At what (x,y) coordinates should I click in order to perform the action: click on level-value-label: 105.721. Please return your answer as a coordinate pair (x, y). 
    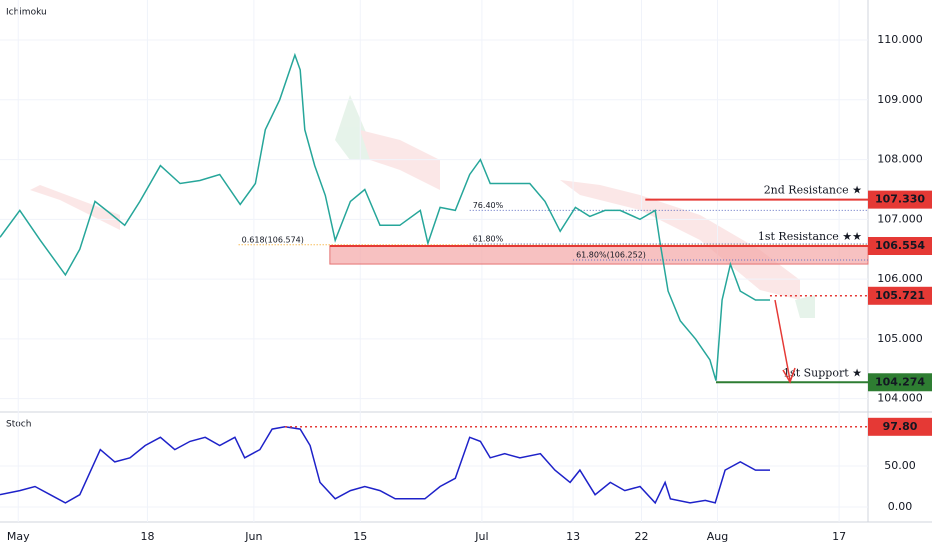
    Looking at the image, I should click on (900, 295).